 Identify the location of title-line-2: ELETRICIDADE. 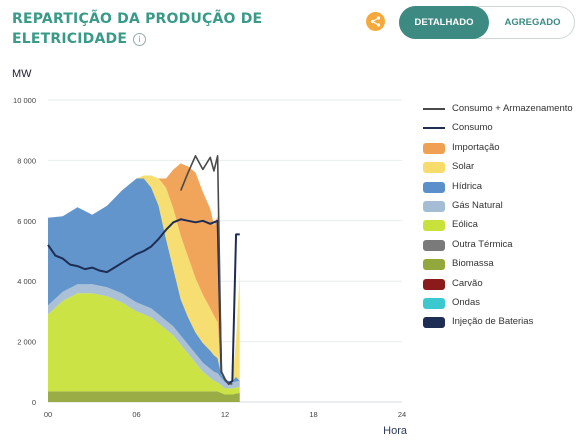
(70, 39).